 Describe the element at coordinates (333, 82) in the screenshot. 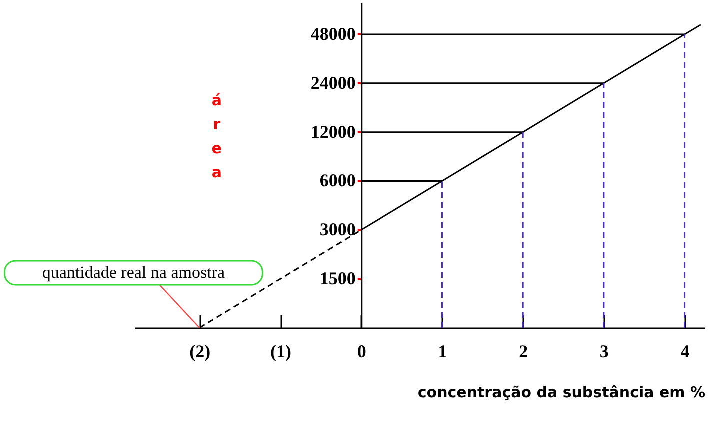

I see `y-tick-label: 24000` at that location.